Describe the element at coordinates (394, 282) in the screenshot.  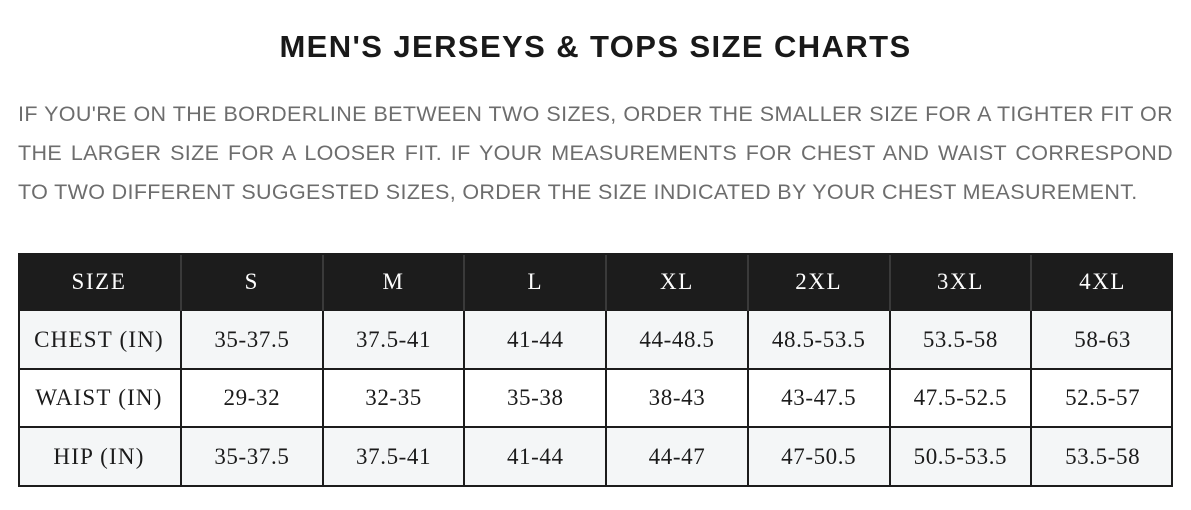
I see `column-header-m: M` at that location.